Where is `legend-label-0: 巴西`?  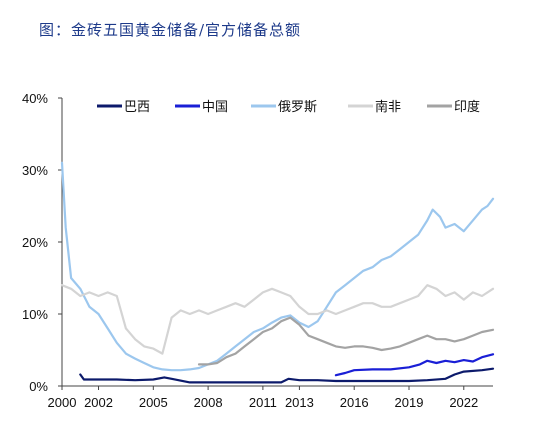 legend-label-0: 巴西 is located at coordinates (137, 107).